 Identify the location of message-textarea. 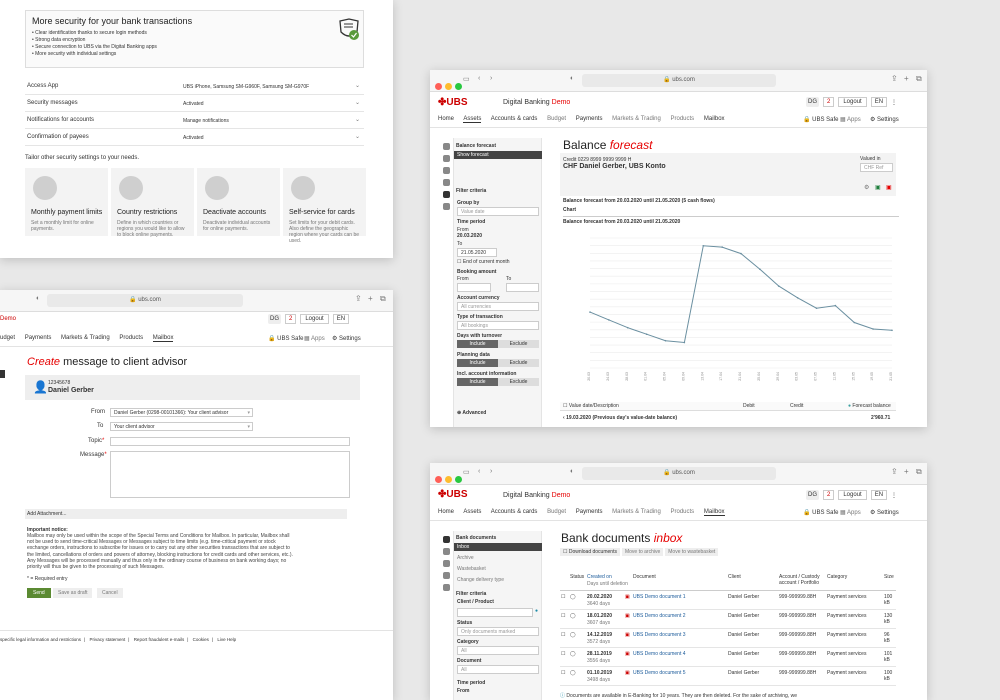
(230, 474).